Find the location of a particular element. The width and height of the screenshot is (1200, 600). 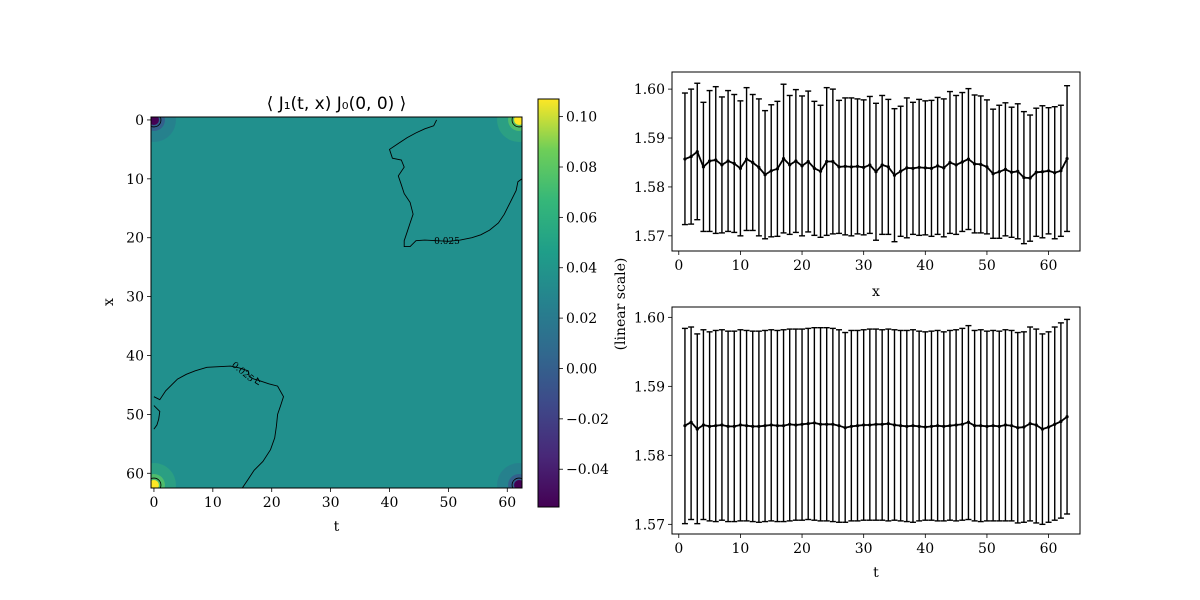

x-profile-ticks: 0 10 20 30 40 50 60 1.60 1.59 1.58 1.57 is located at coordinates (846, 178).